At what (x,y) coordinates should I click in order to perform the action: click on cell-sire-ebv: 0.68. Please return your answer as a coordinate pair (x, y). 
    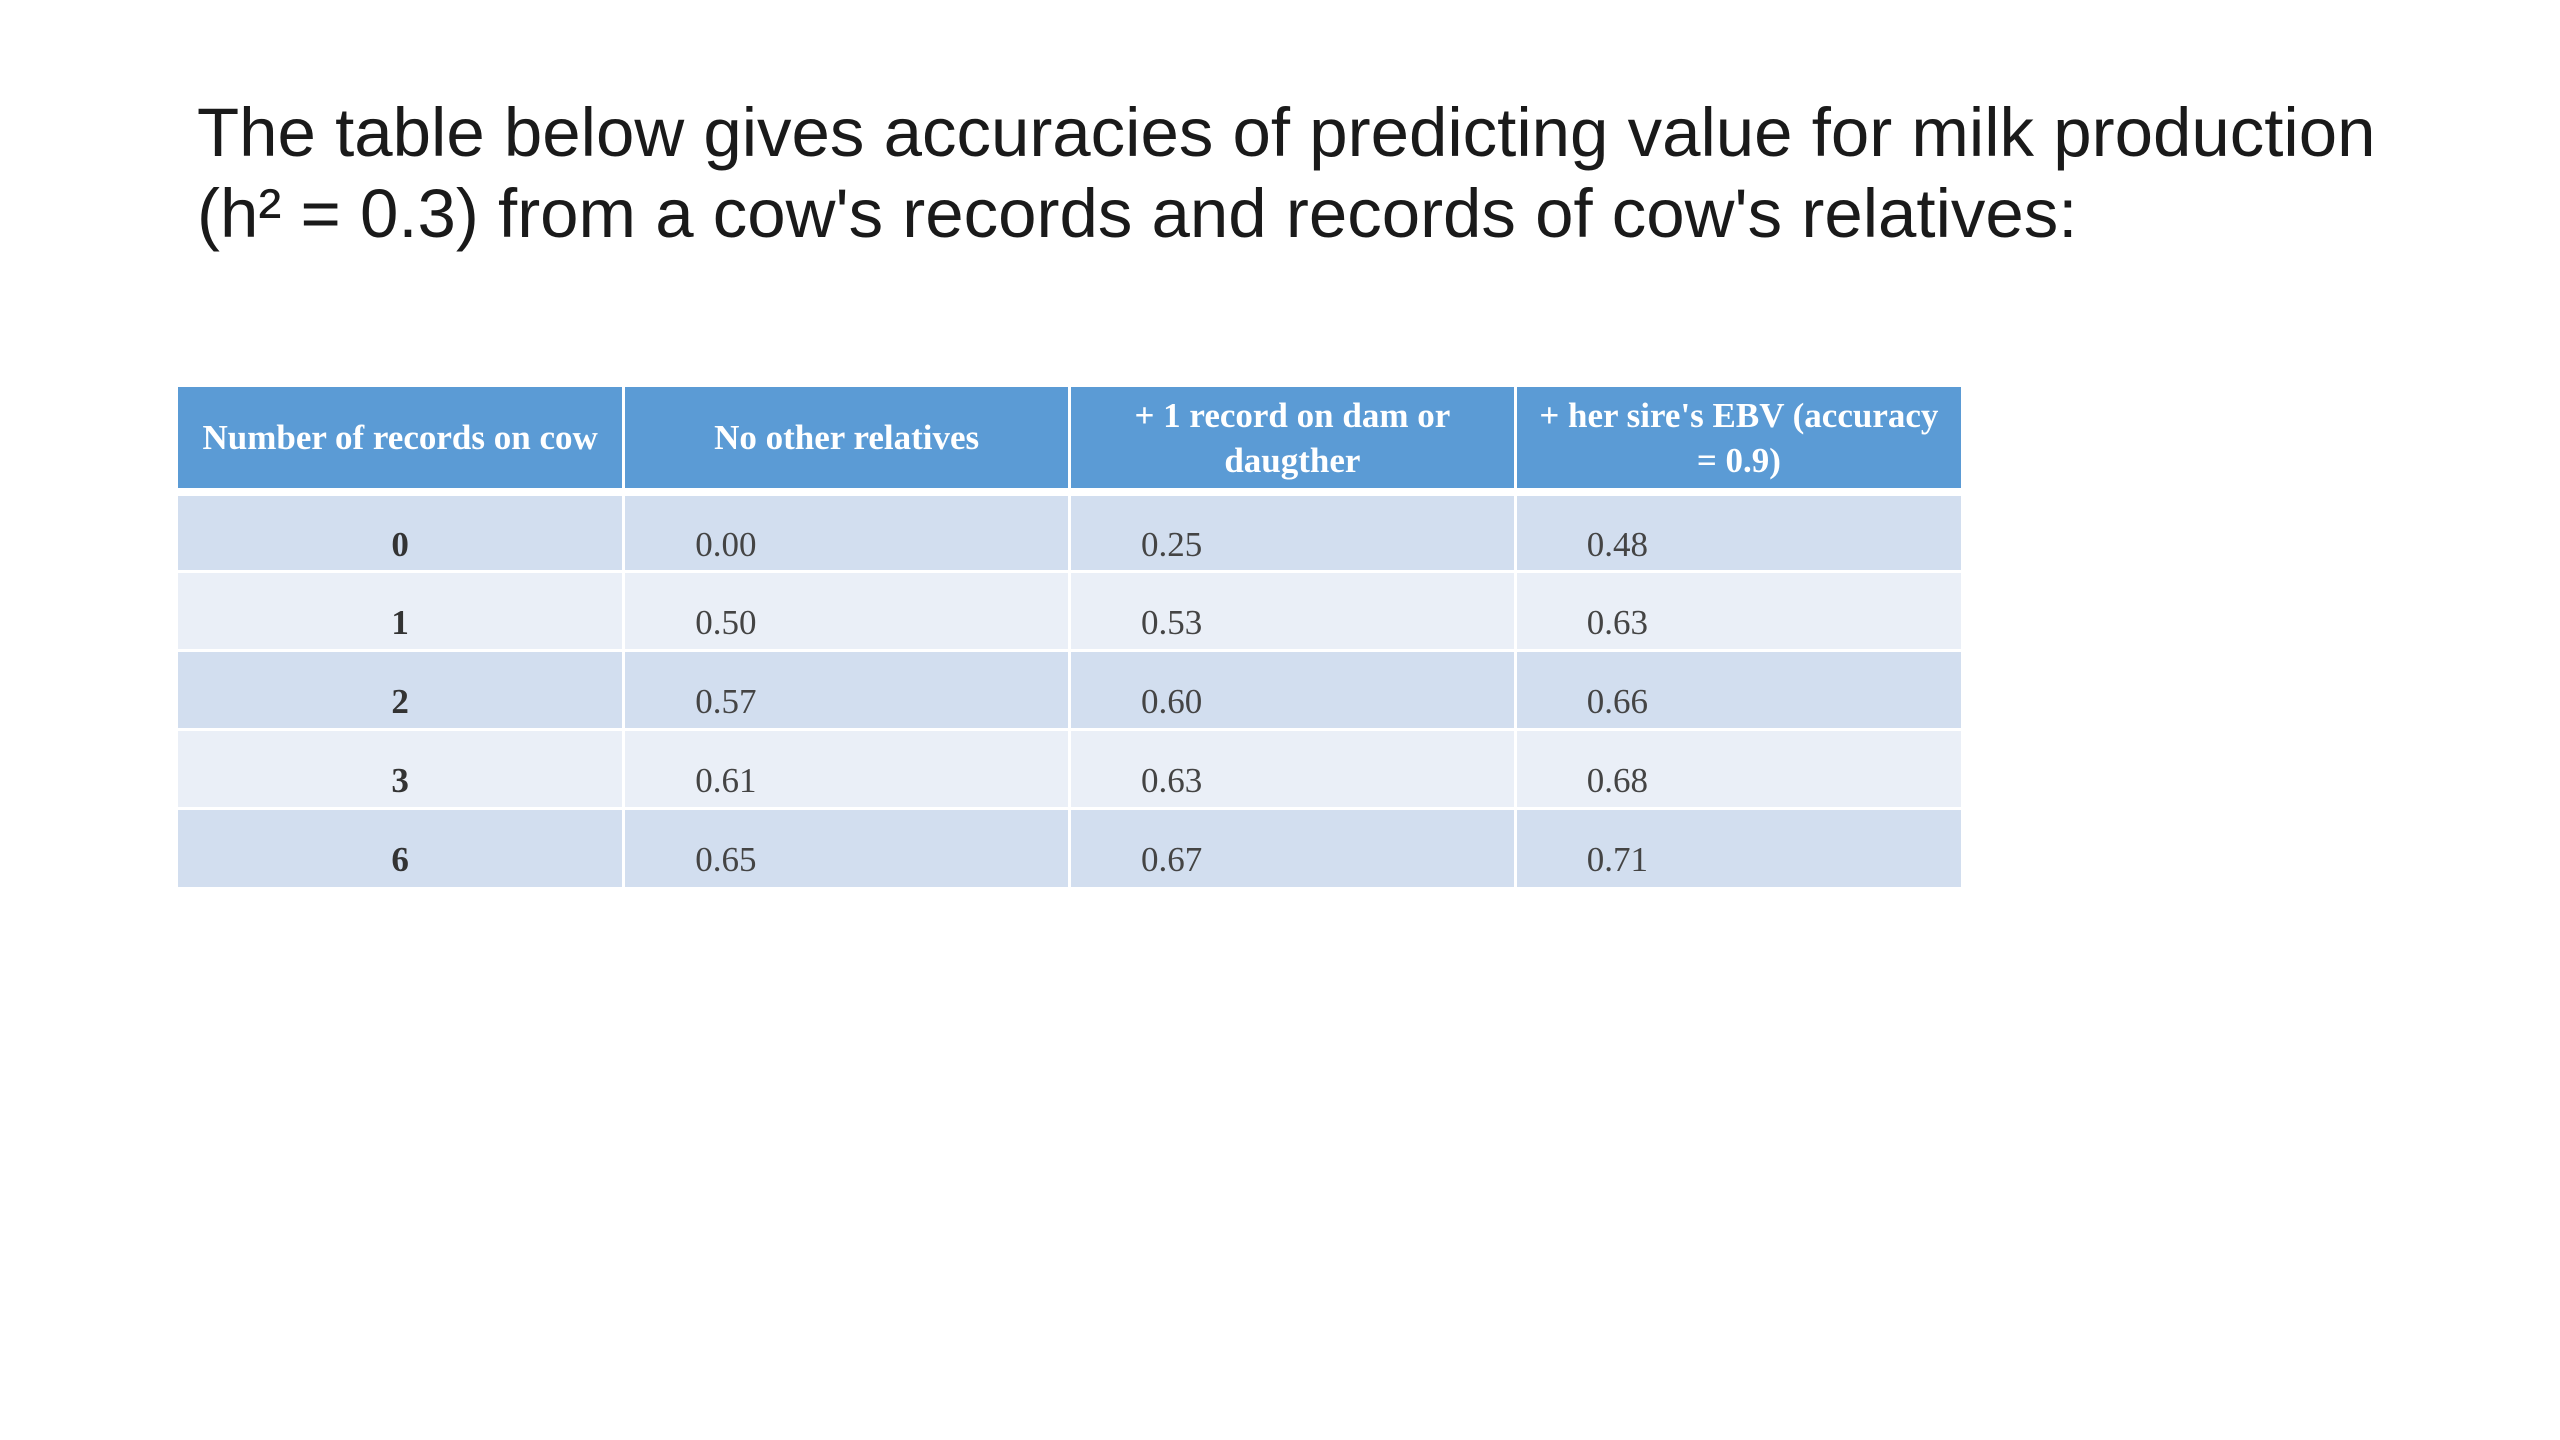
    Looking at the image, I should click on (1738, 769).